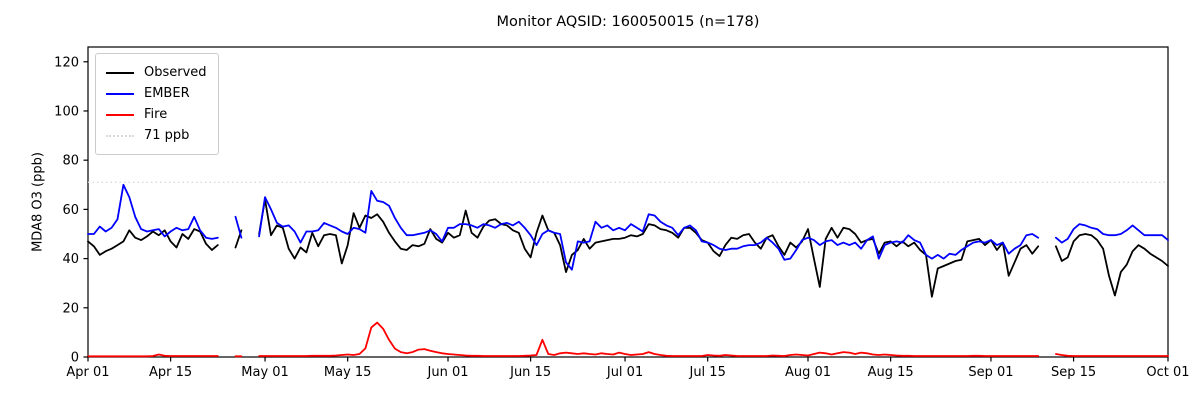 The height and width of the screenshot is (400, 1200). What do you see at coordinates (75, 358) in the screenshot?
I see `svg-text: 0` at bounding box center [75, 358].